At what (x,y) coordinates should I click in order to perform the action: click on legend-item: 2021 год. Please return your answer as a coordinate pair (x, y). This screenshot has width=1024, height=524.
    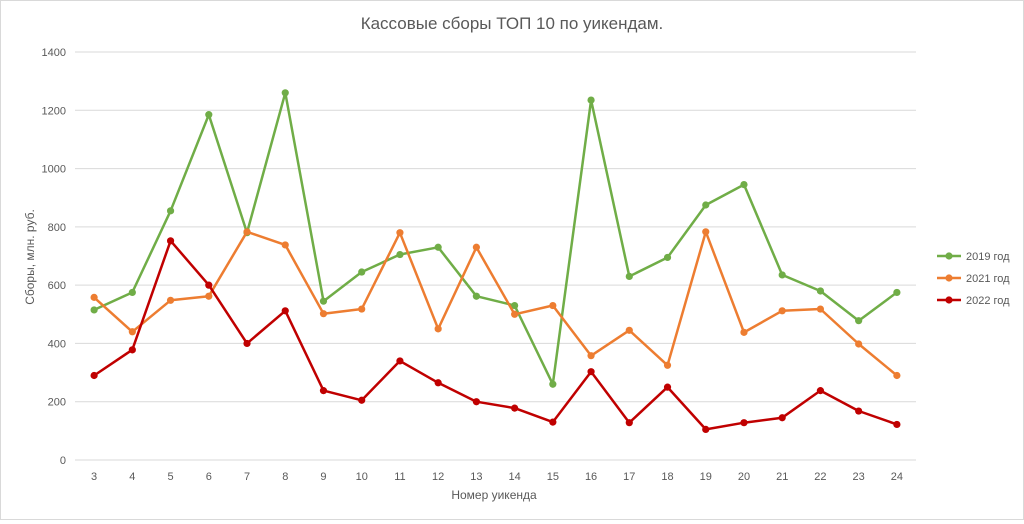
    Looking at the image, I should click on (973, 279).